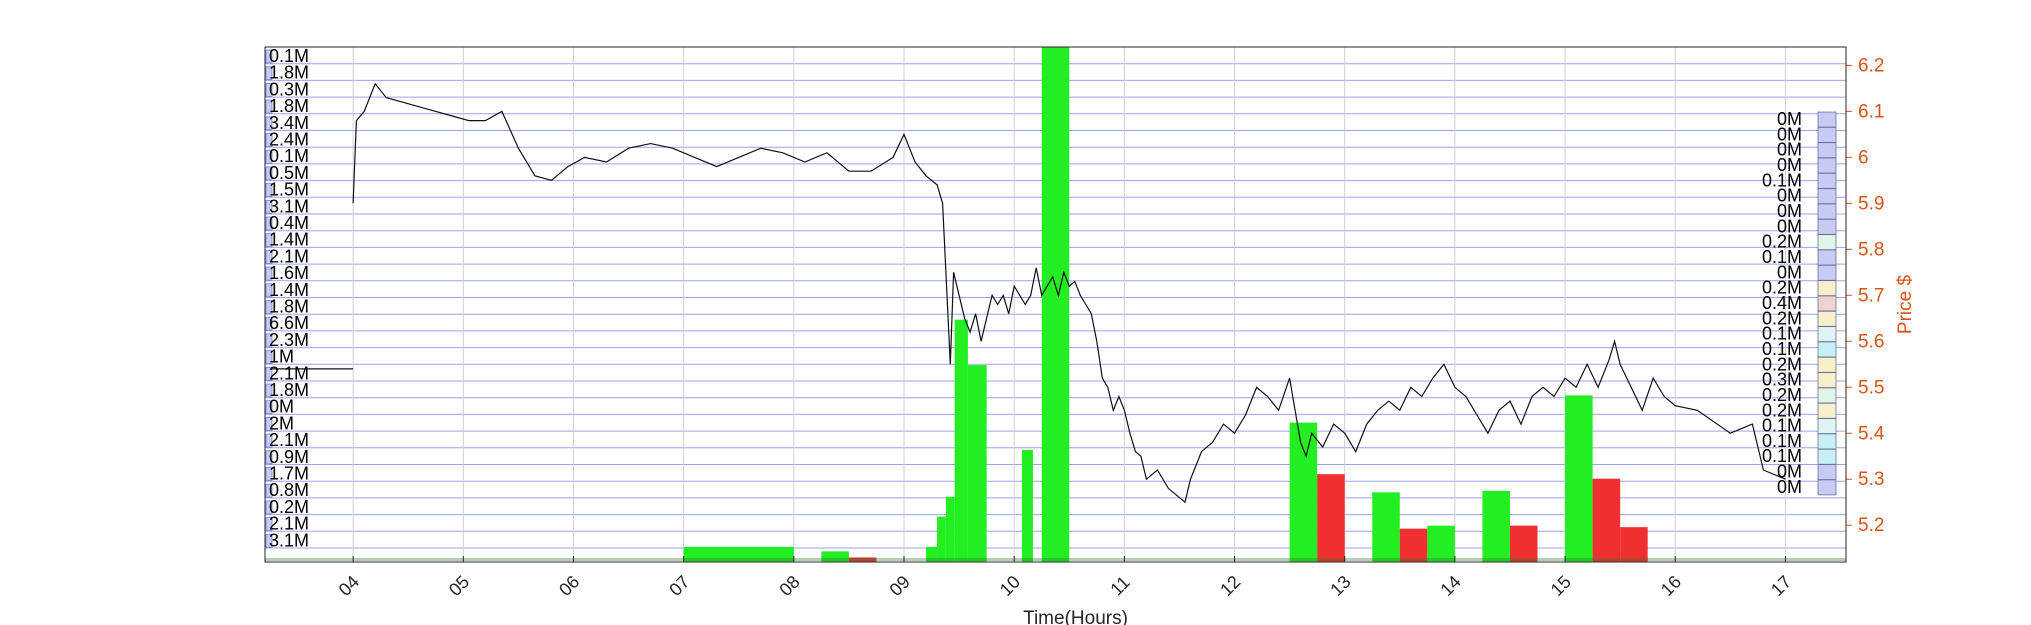  I want to click on left-volume-label: 6.6M, so click(289, 323).